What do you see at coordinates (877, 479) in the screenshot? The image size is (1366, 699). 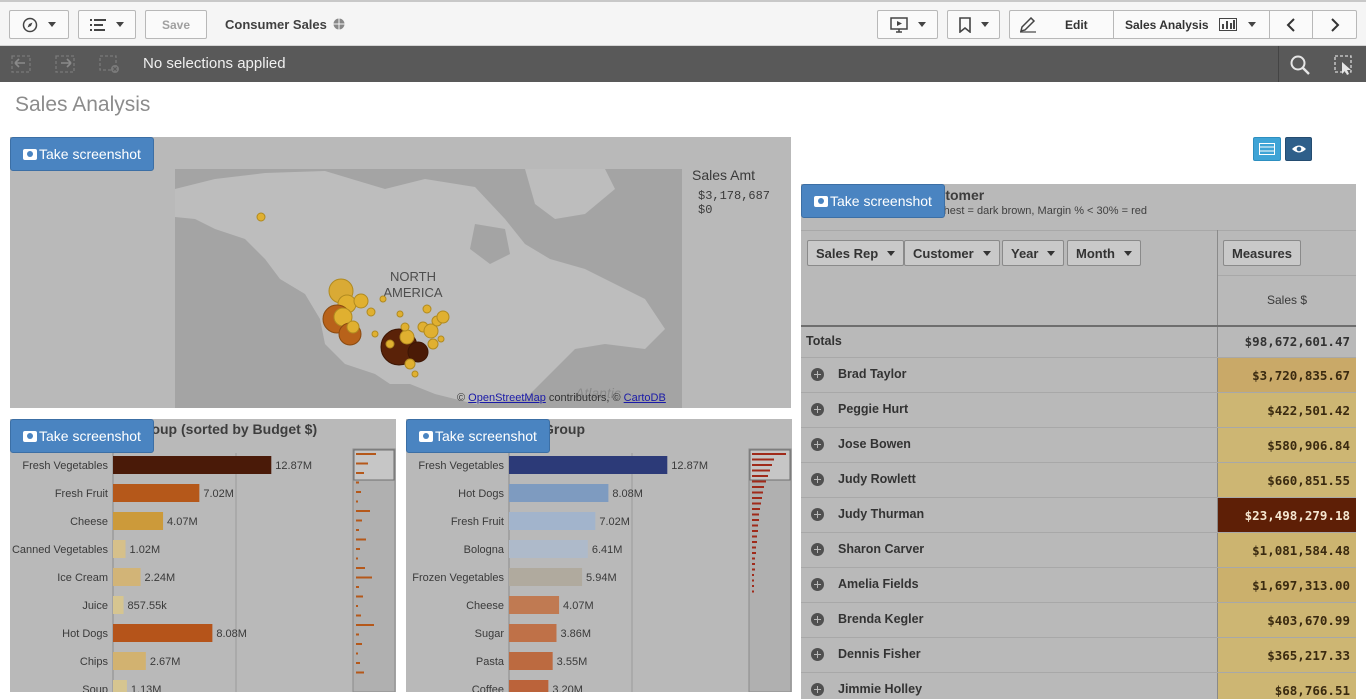 I see `sales-rep-name: Judy Rowlett` at bounding box center [877, 479].